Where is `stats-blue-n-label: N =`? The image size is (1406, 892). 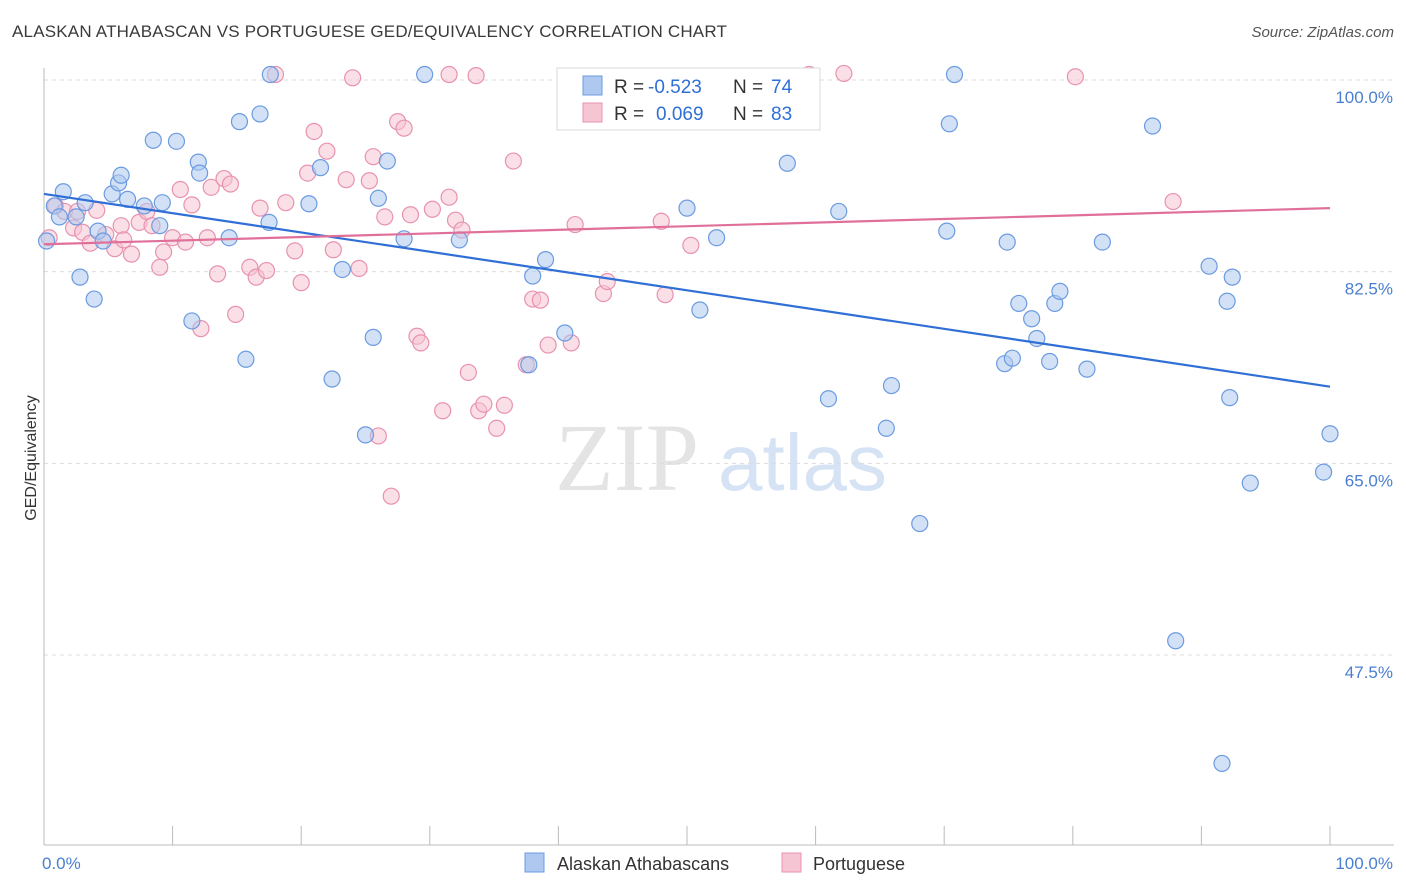
stats-blue-n-label: N = is located at coordinates (748, 87).